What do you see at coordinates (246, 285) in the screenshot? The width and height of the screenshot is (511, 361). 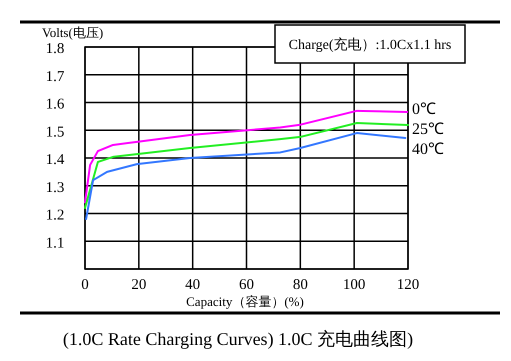 I see `xtick: 60` at bounding box center [246, 285].